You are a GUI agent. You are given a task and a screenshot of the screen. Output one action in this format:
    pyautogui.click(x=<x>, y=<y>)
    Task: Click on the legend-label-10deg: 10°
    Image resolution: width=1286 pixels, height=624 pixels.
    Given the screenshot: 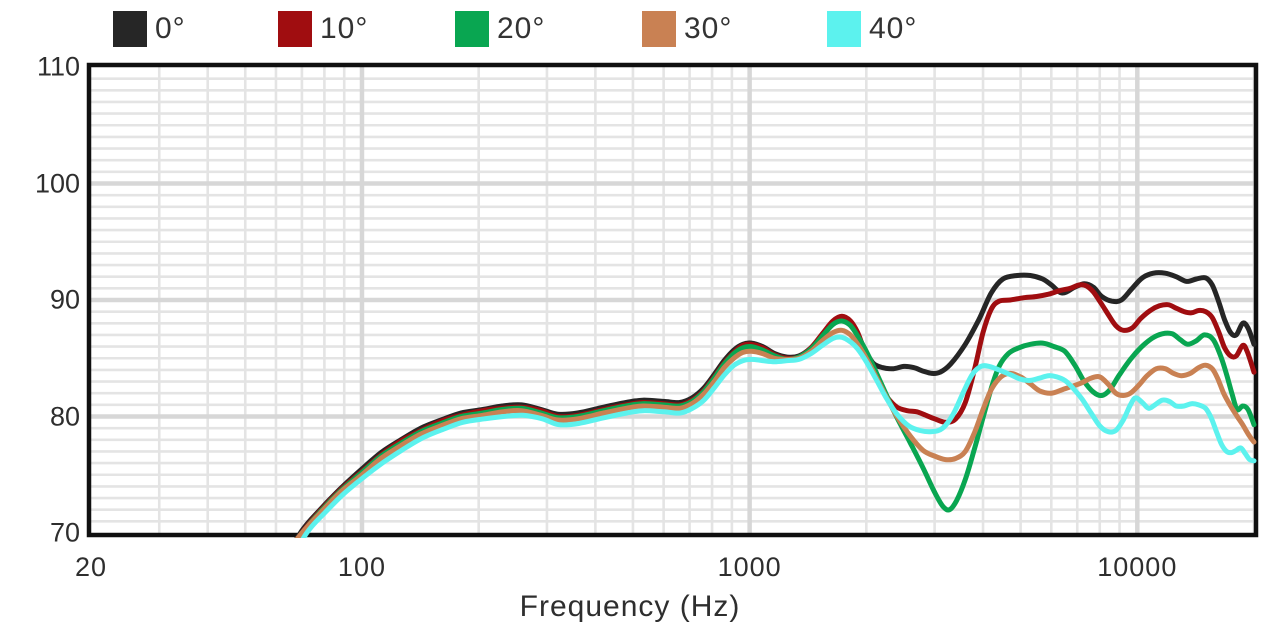 What is the action you would take?
    pyautogui.click(x=344, y=28)
    